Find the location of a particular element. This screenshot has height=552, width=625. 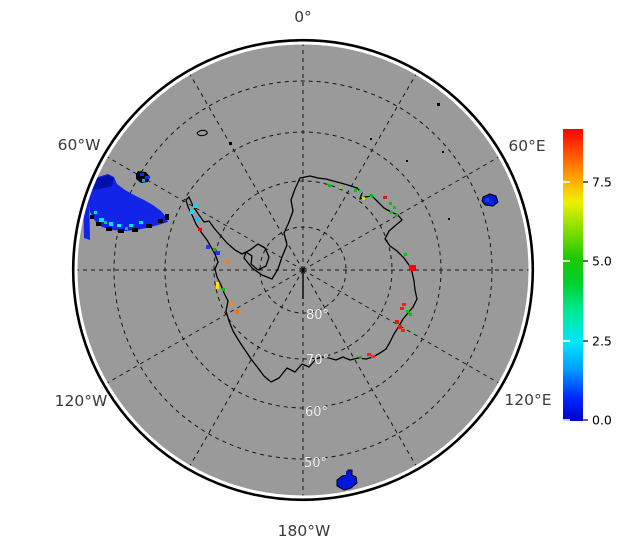

south-georgia-island is located at coordinates (202, 133).